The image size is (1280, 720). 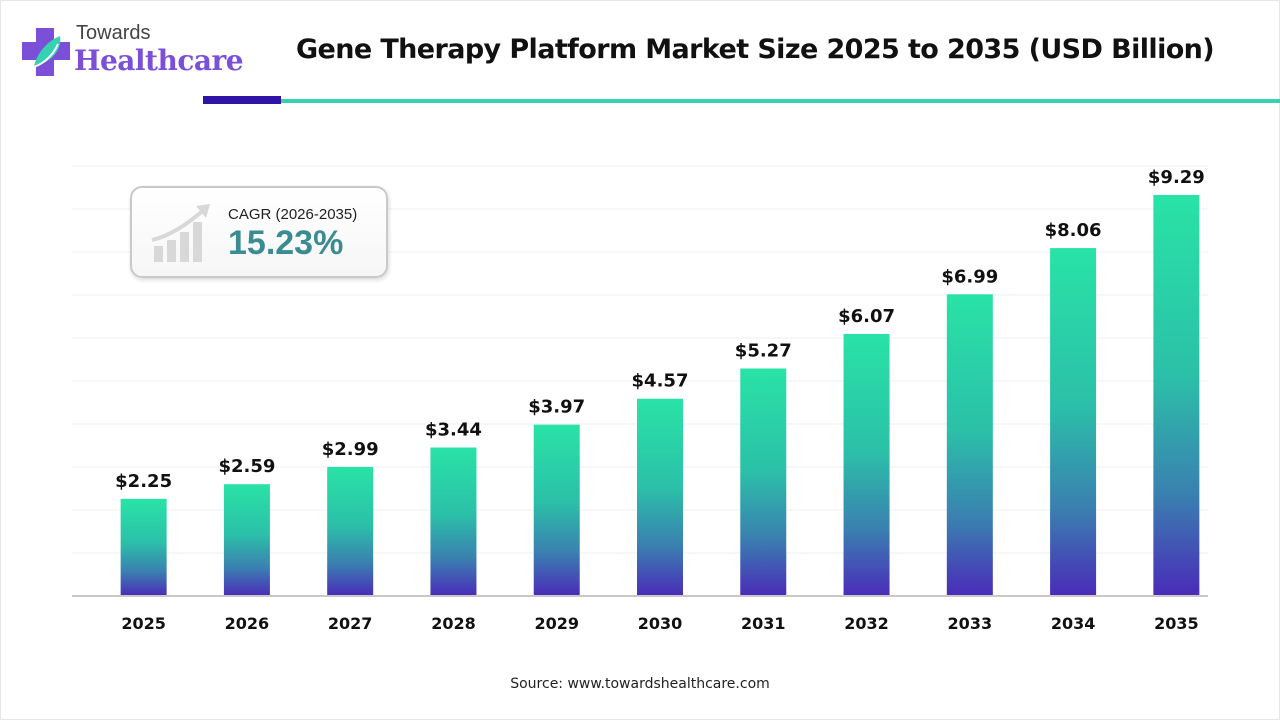 I want to click on value-label-2034: $8.06, so click(x=1073, y=230).